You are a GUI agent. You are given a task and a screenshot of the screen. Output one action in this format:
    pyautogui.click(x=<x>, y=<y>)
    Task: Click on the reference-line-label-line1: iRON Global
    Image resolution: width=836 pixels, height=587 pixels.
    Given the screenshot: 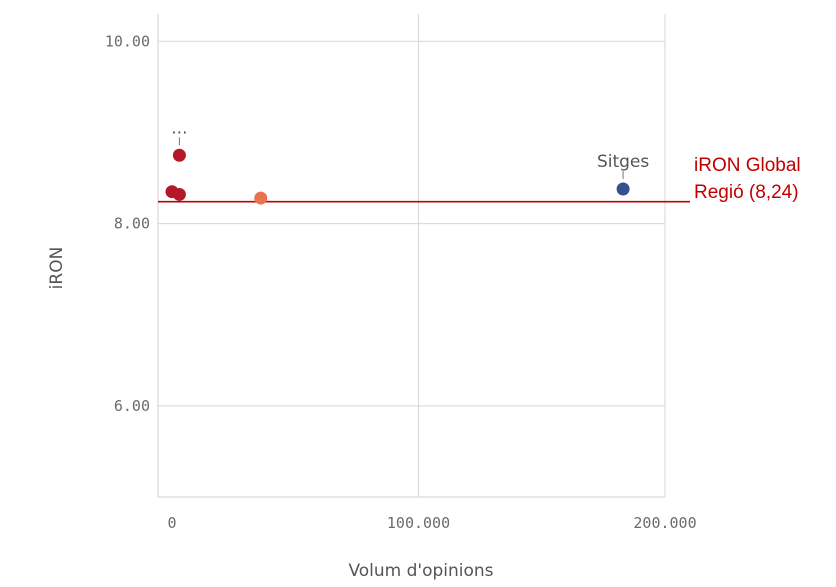 What is the action you would take?
    pyautogui.click(x=747, y=165)
    